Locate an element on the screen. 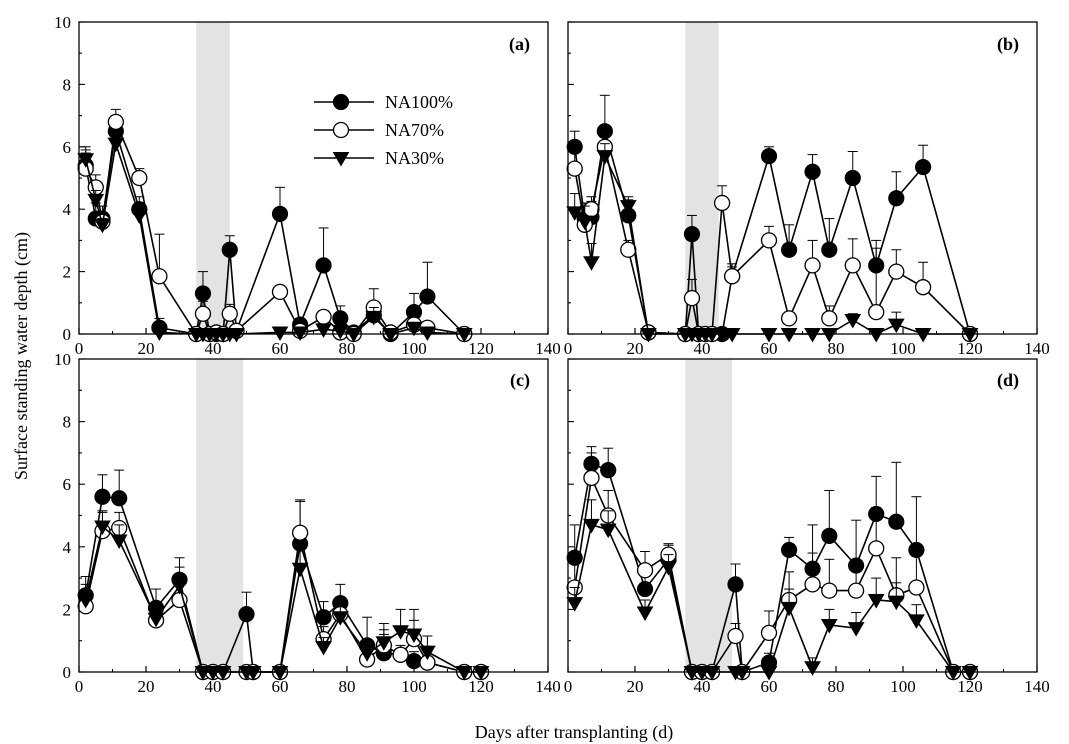  panel-a-x-tick-label: 140 is located at coordinates (548, 348).